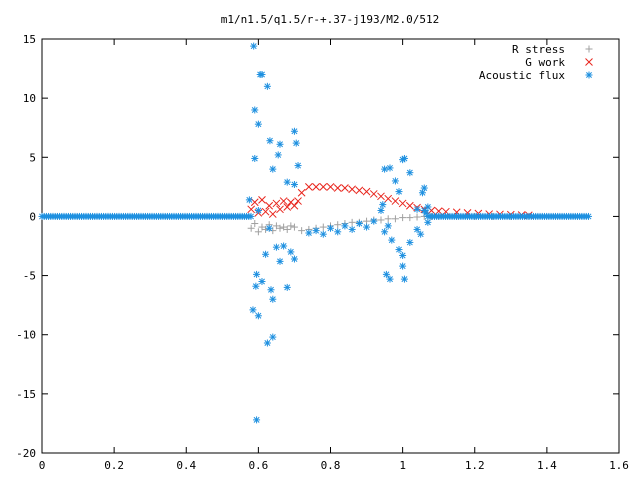 The image size is (640, 480). I want to click on x-tick-label: 1.4, so click(547, 465).